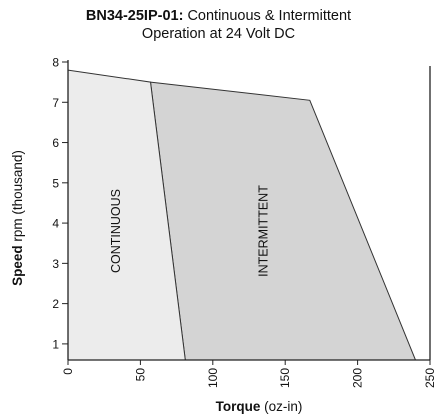 Image resolution: width=437 pixels, height=416 pixels. Describe the element at coordinates (240, 406) in the screenshot. I see `x-axis-label-bold: Torque` at that location.